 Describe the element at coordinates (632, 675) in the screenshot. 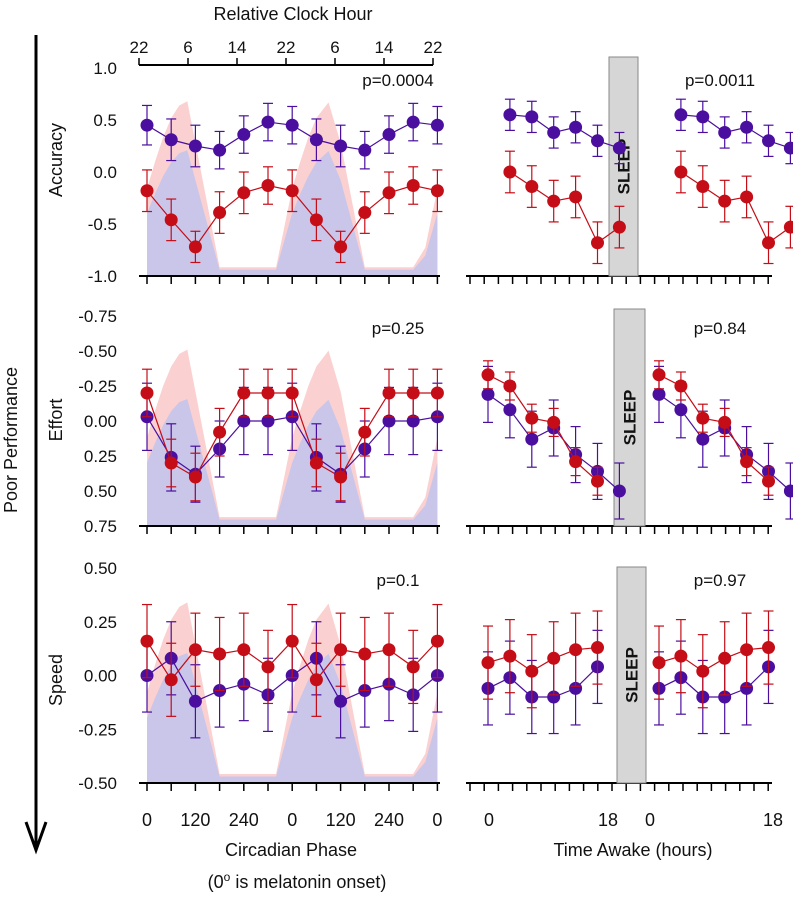

I see `sleep-label: SLEEP` at that location.